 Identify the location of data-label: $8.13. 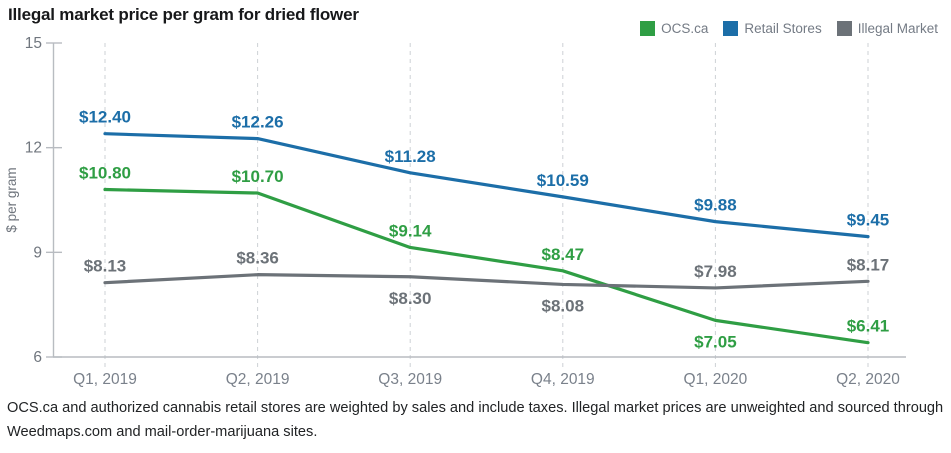
(105, 266).